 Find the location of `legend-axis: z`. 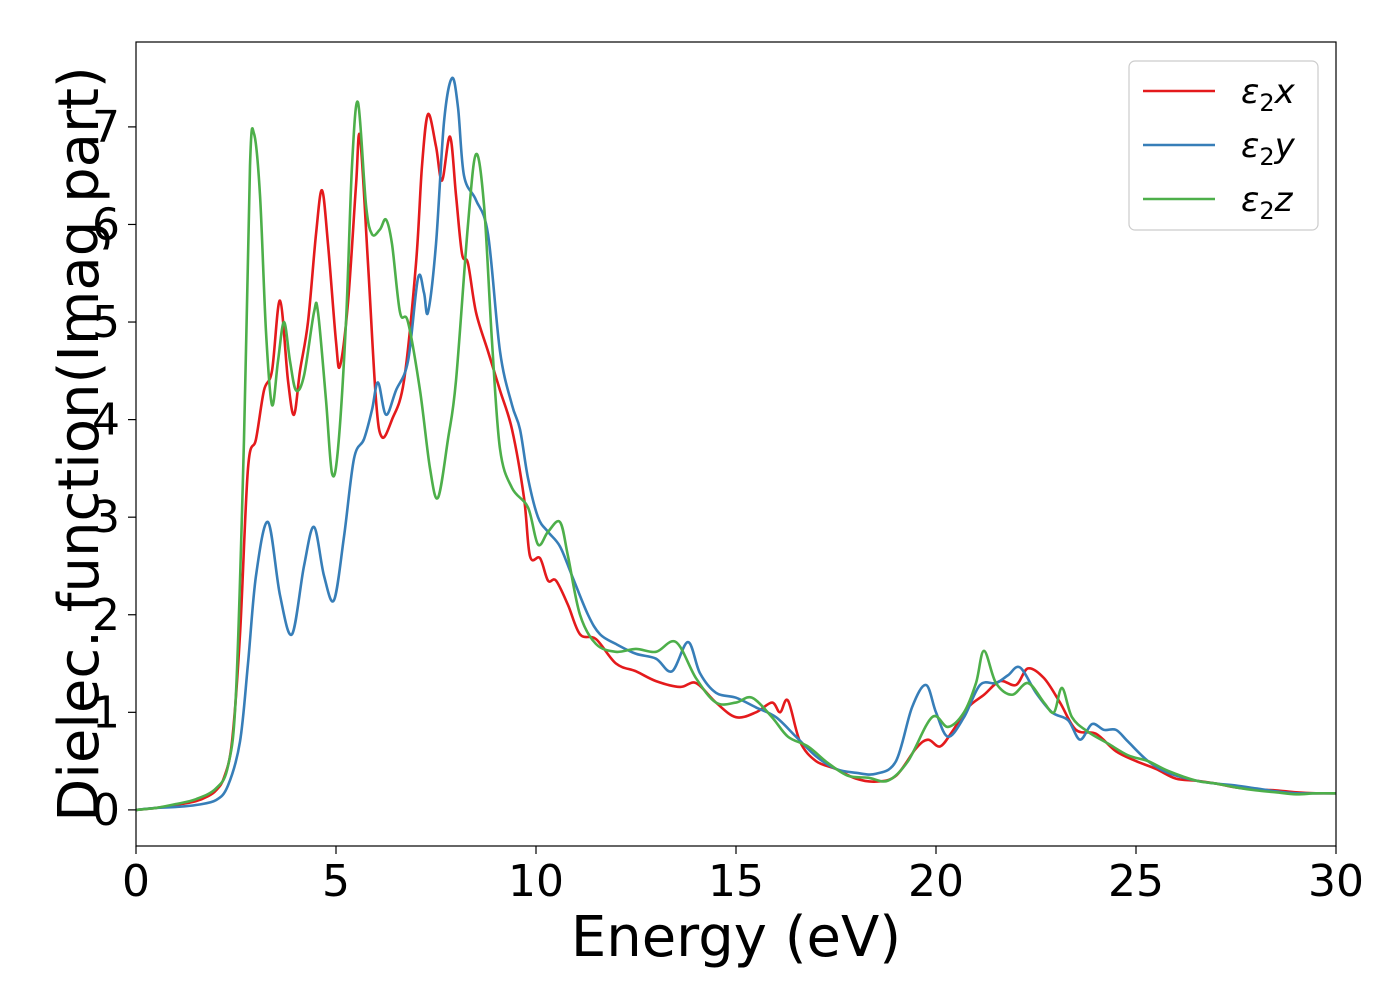

legend-axis: z is located at coordinates (1284, 200).